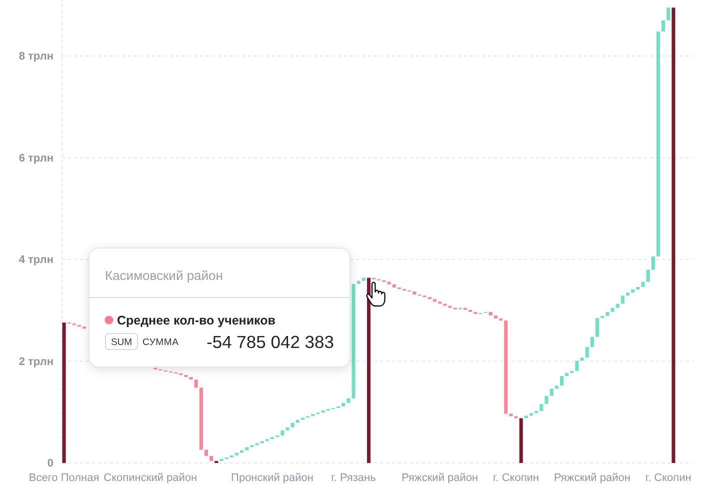  I want to click on annotation: Среднее кол-во учеников, so click(196, 321).